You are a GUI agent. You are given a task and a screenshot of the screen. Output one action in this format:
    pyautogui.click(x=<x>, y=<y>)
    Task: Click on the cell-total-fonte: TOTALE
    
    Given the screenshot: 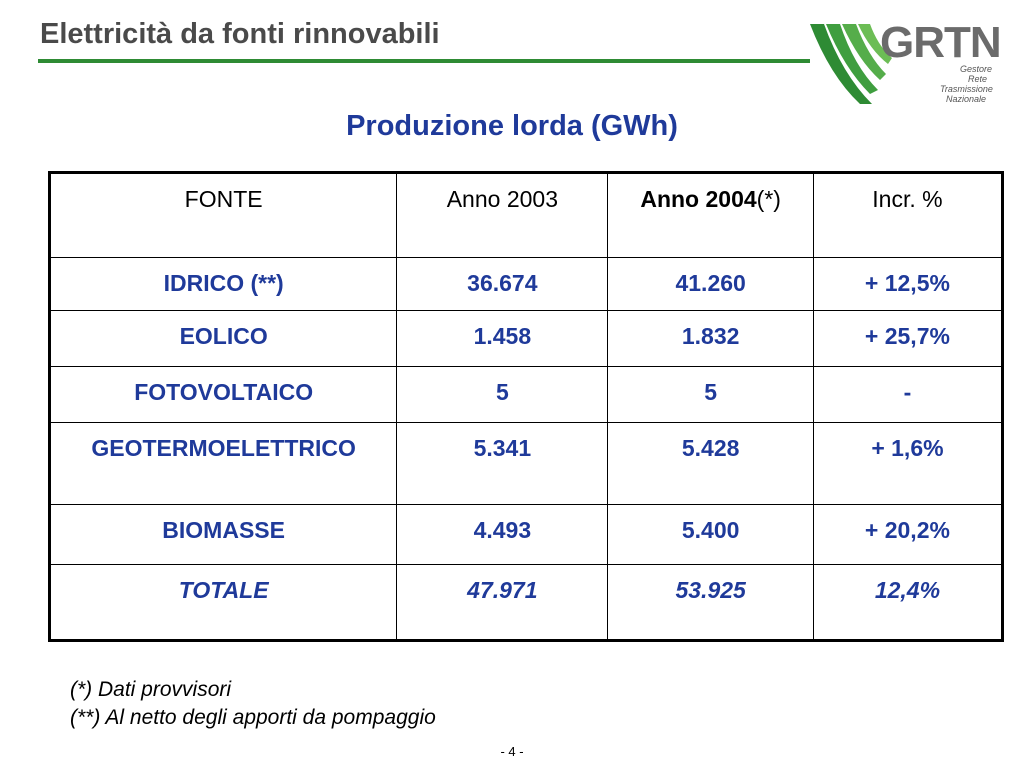 What is the action you would take?
    pyautogui.click(x=223, y=602)
    